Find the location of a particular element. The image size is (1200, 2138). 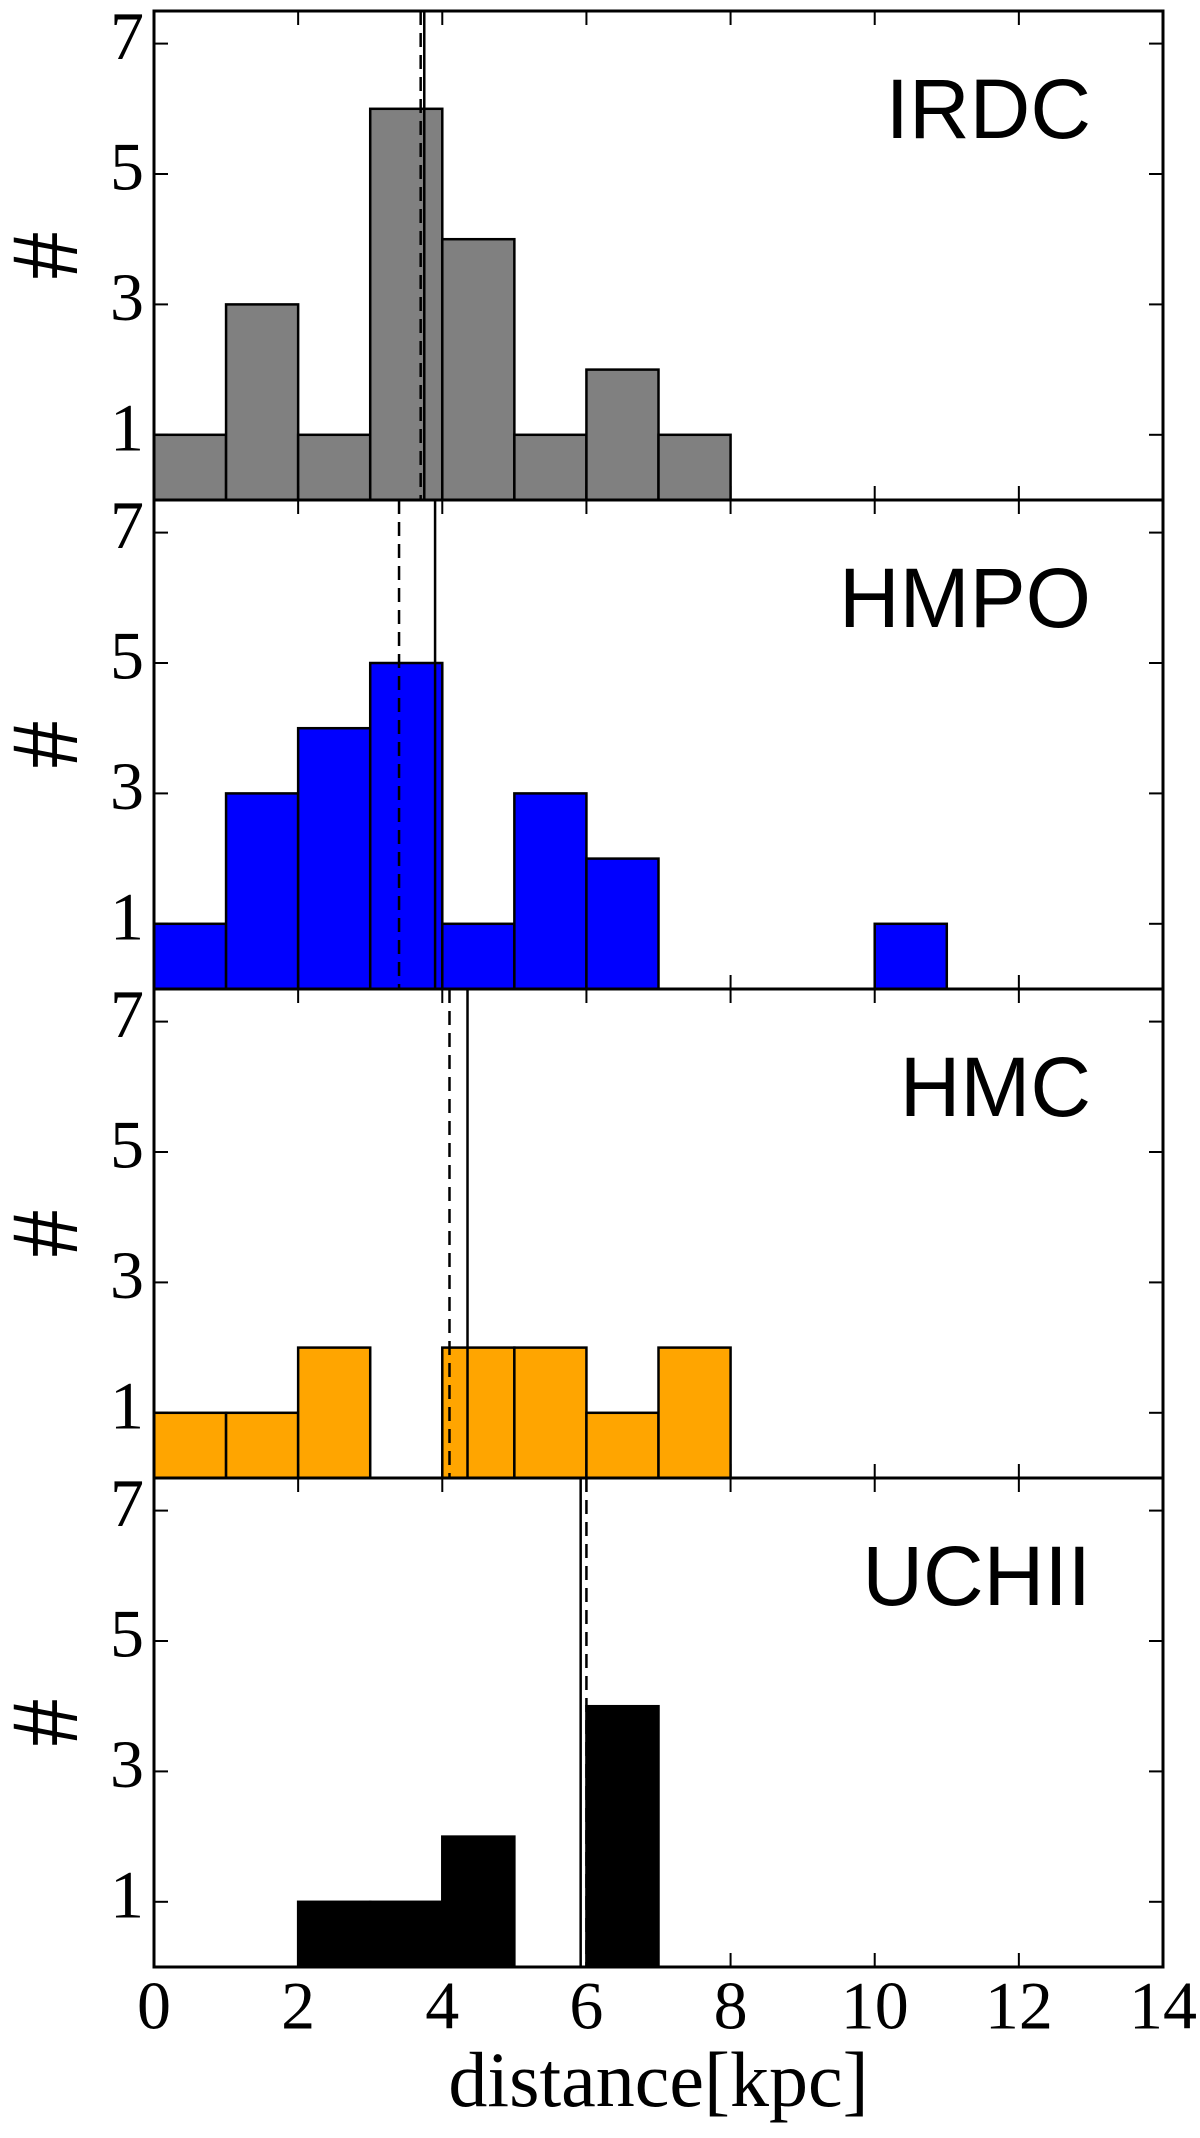

panel-label: IRDC is located at coordinates (988, 109).